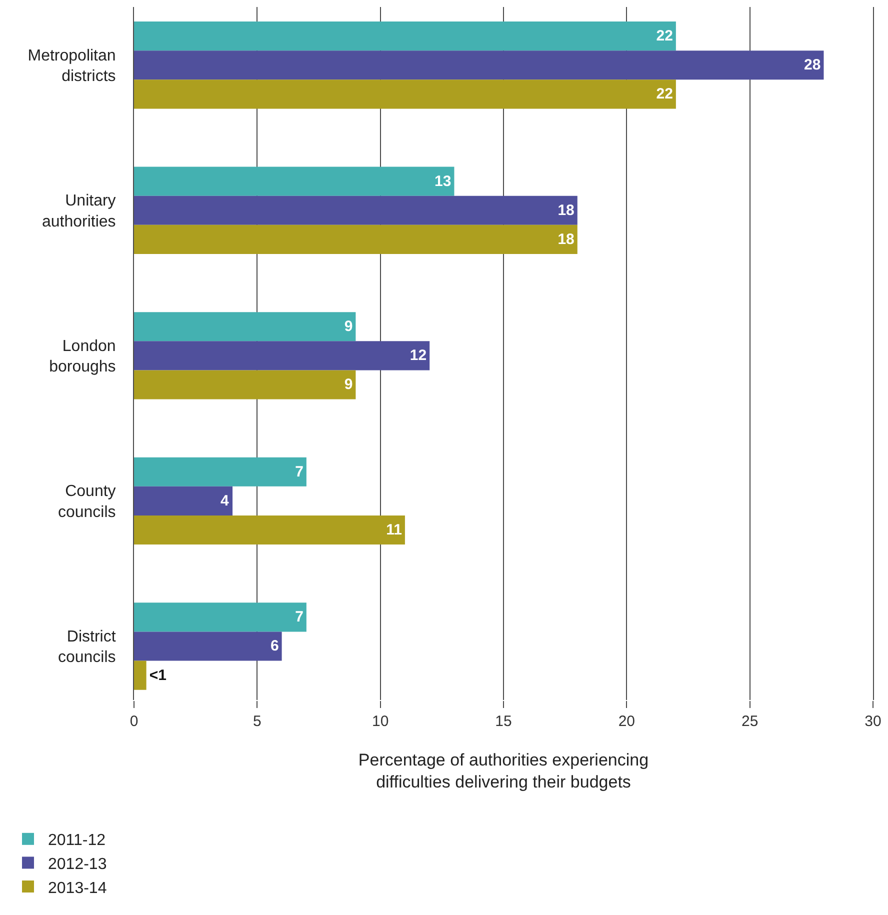 Image resolution: width=888 pixels, height=915 pixels. What do you see at coordinates (812, 65) in the screenshot?
I see `data-label: 28` at bounding box center [812, 65].